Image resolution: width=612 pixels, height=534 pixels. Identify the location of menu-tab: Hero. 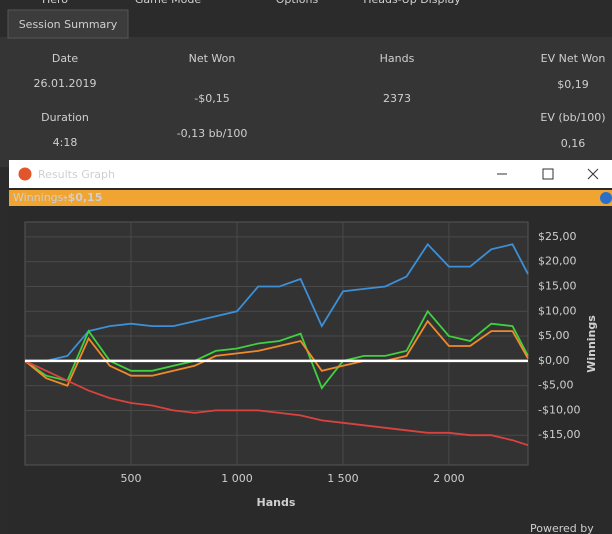
(55, 3).